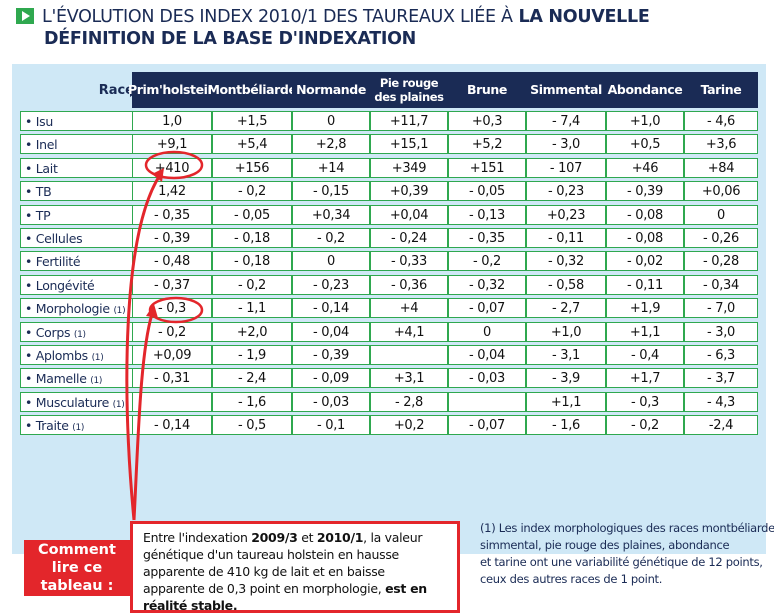 The image size is (774, 614). Describe the element at coordinates (566, 90) in the screenshot. I see `column-header: Simmental` at that location.